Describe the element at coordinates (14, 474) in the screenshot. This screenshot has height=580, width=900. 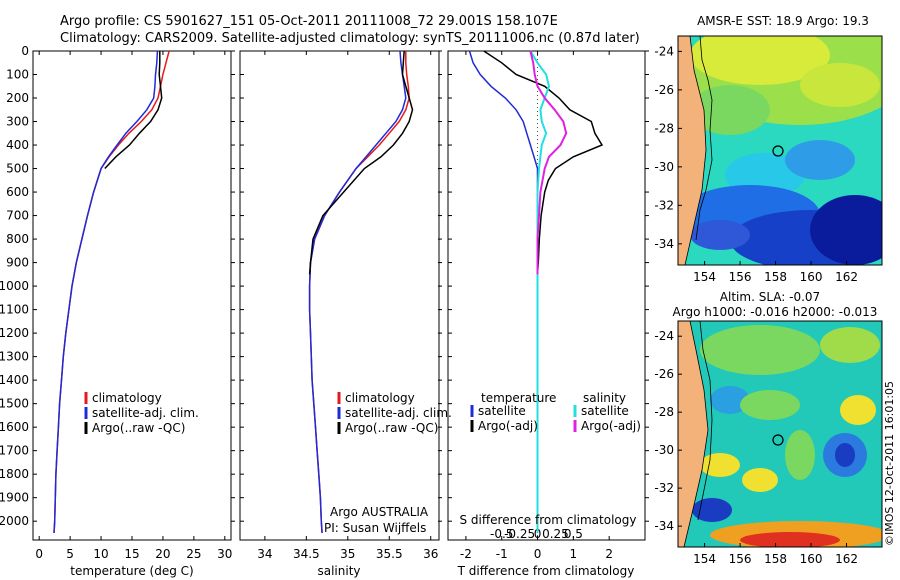
I see `depth-tick-label: 1800` at that location.